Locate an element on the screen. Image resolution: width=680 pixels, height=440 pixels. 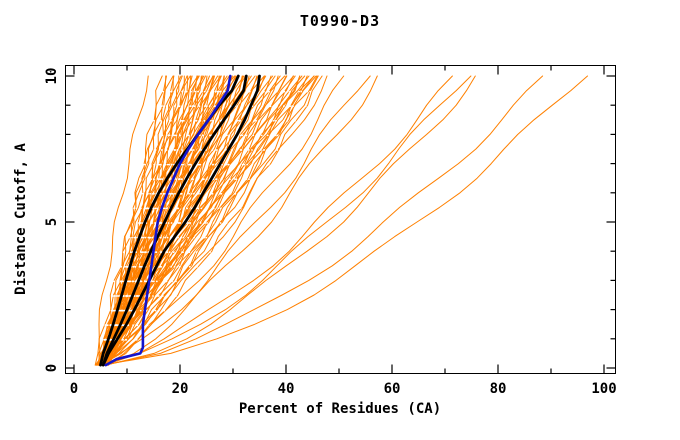
x-axis-label: Percent of Residues (CA) is located at coordinates (340, 409).